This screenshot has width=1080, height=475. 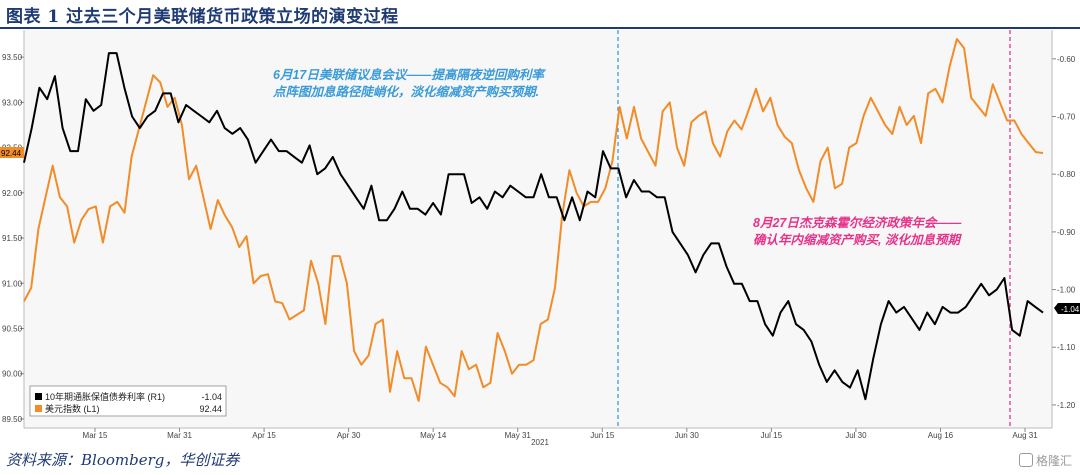 I want to click on legend-label-usd: 美元指数 (L1), so click(x=72, y=408).